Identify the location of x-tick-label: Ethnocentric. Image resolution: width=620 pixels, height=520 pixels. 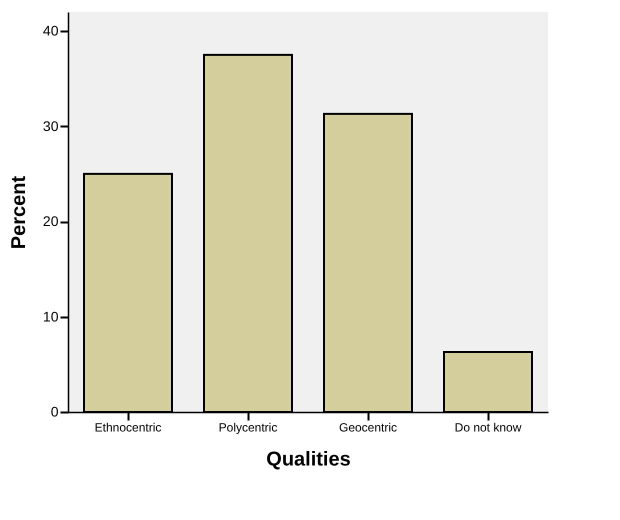
(128, 427).